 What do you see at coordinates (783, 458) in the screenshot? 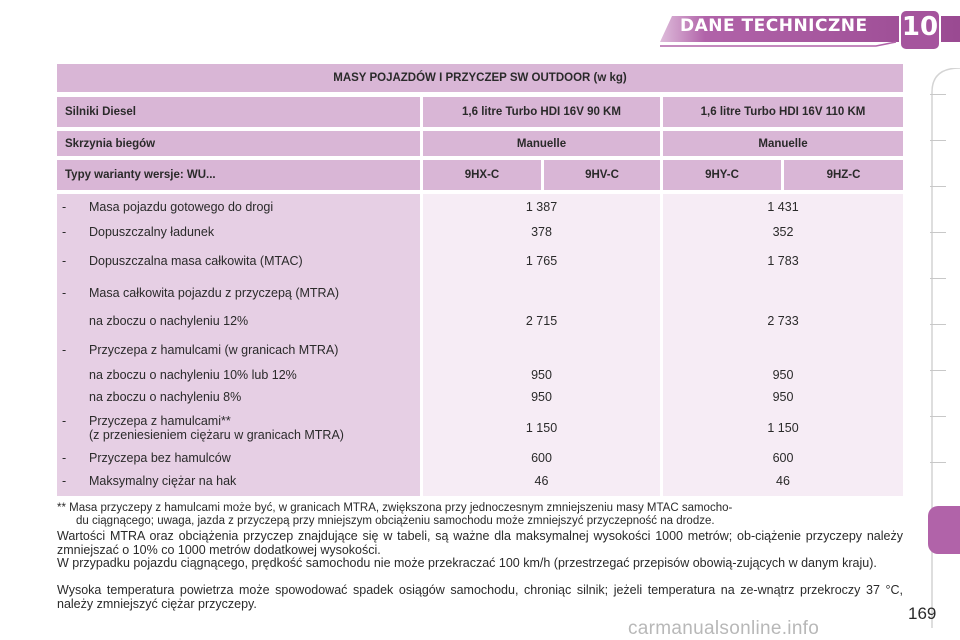
I see `row-value-2: 600` at bounding box center [783, 458].